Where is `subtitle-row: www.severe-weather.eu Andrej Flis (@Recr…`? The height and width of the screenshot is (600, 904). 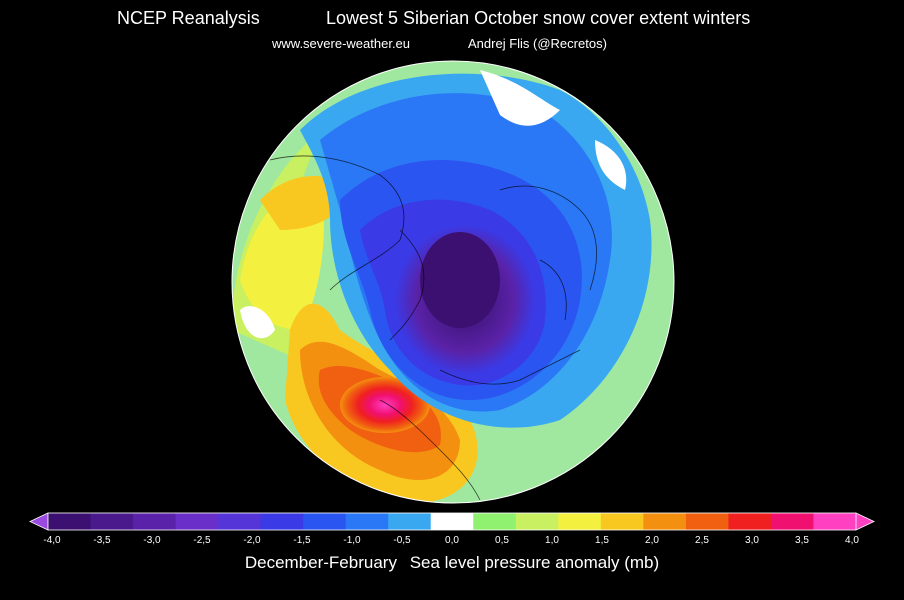 subtitle-row: www.severe-weather.eu Andrej Flis (@Recr… is located at coordinates (452, 45).